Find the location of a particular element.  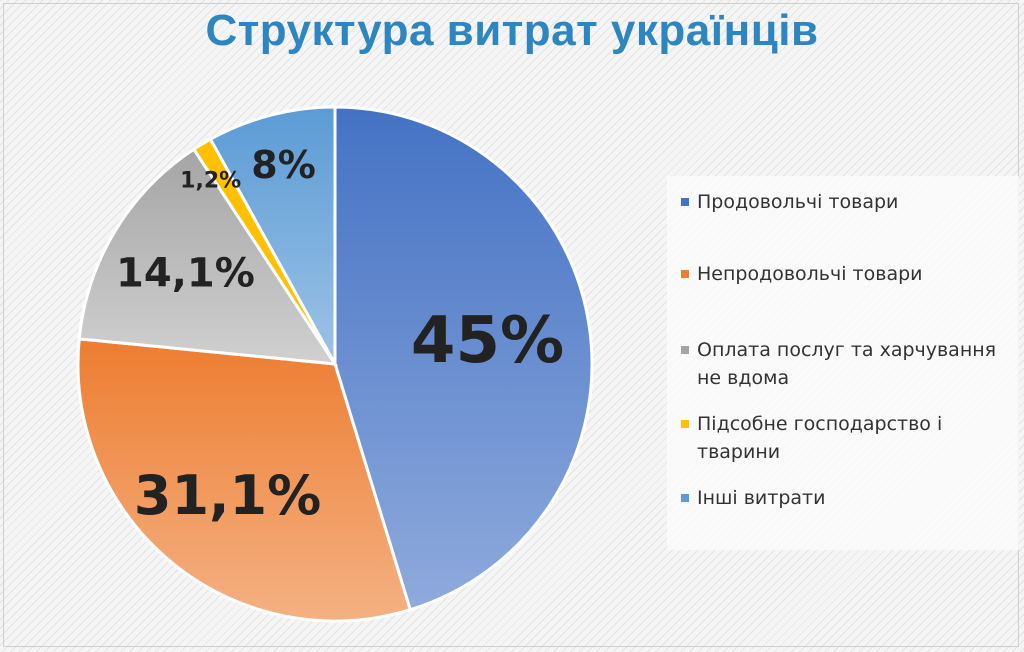

slice-data-label: 31,1% is located at coordinates (227, 495).